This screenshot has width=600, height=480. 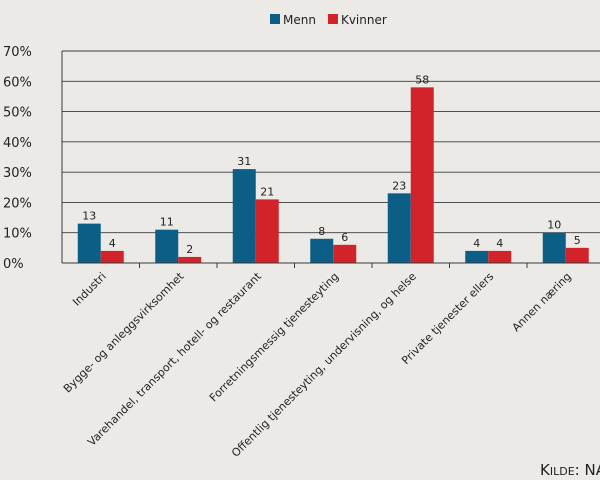 I want to click on data-label: 10, so click(x=554, y=225).